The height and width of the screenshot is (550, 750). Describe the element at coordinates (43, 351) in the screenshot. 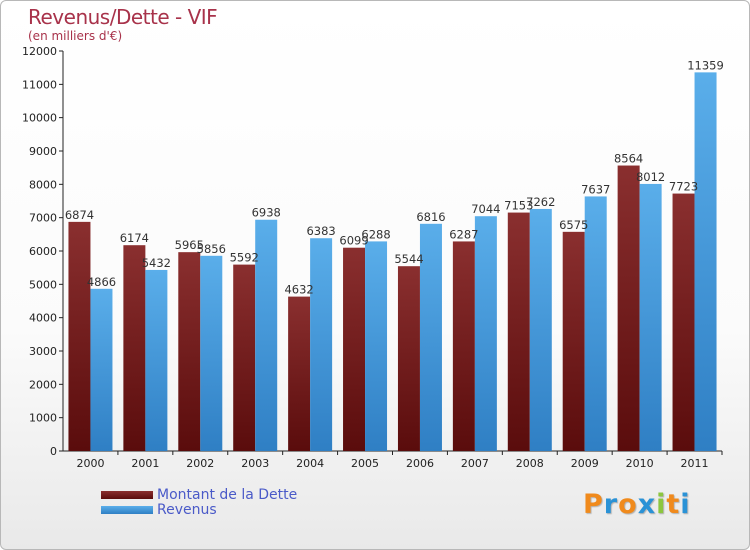

I see `y-tick-label: 3000` at that location.